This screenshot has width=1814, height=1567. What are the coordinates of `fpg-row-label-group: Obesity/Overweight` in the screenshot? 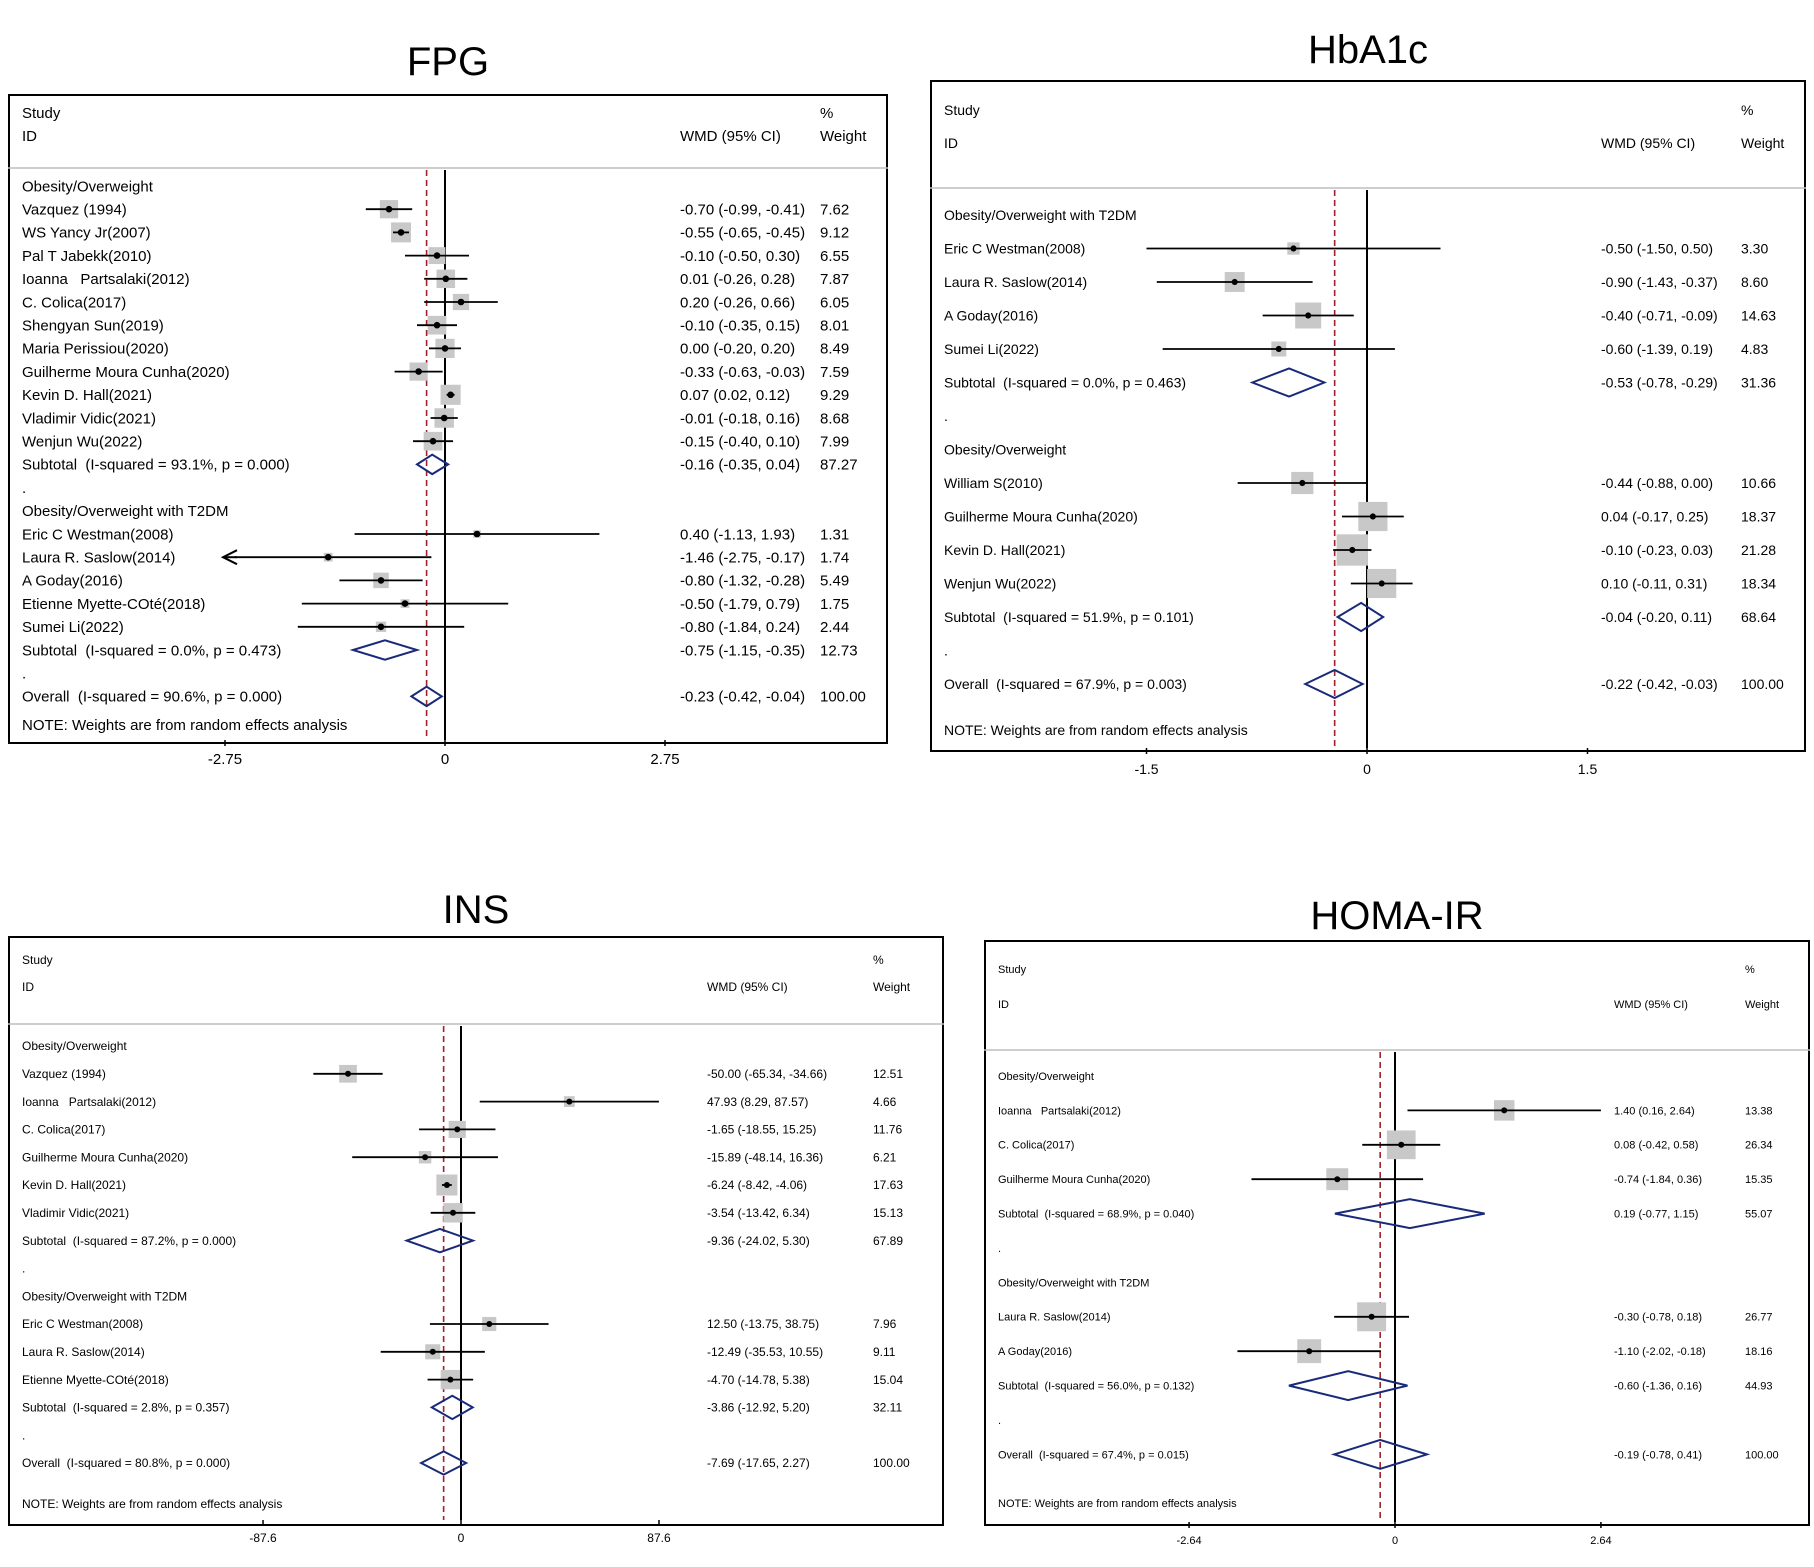 It's located at (88, 186).